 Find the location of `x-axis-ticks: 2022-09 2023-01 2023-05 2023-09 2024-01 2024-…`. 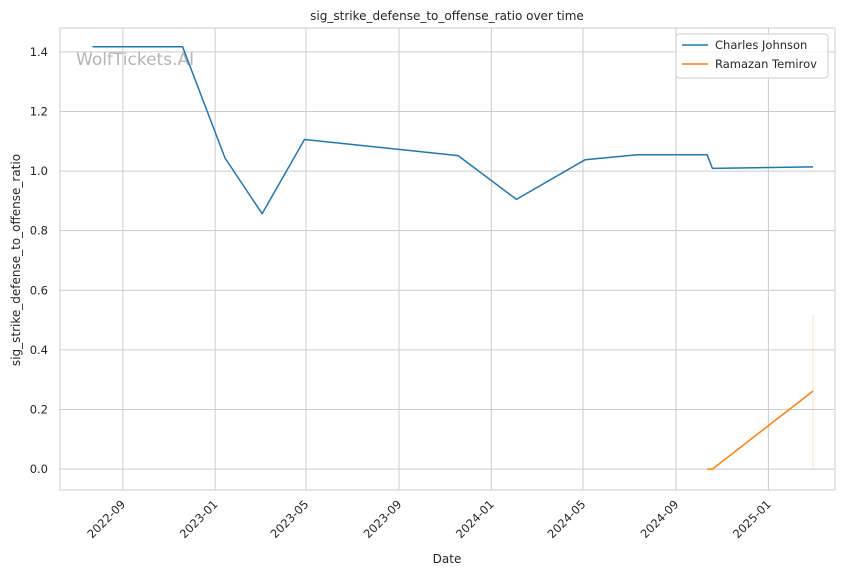

x-axis-ticks: 2022-09 2023-01 2023-05 2023-09 2024-01 2024-… is located at coordinates (428, 519).